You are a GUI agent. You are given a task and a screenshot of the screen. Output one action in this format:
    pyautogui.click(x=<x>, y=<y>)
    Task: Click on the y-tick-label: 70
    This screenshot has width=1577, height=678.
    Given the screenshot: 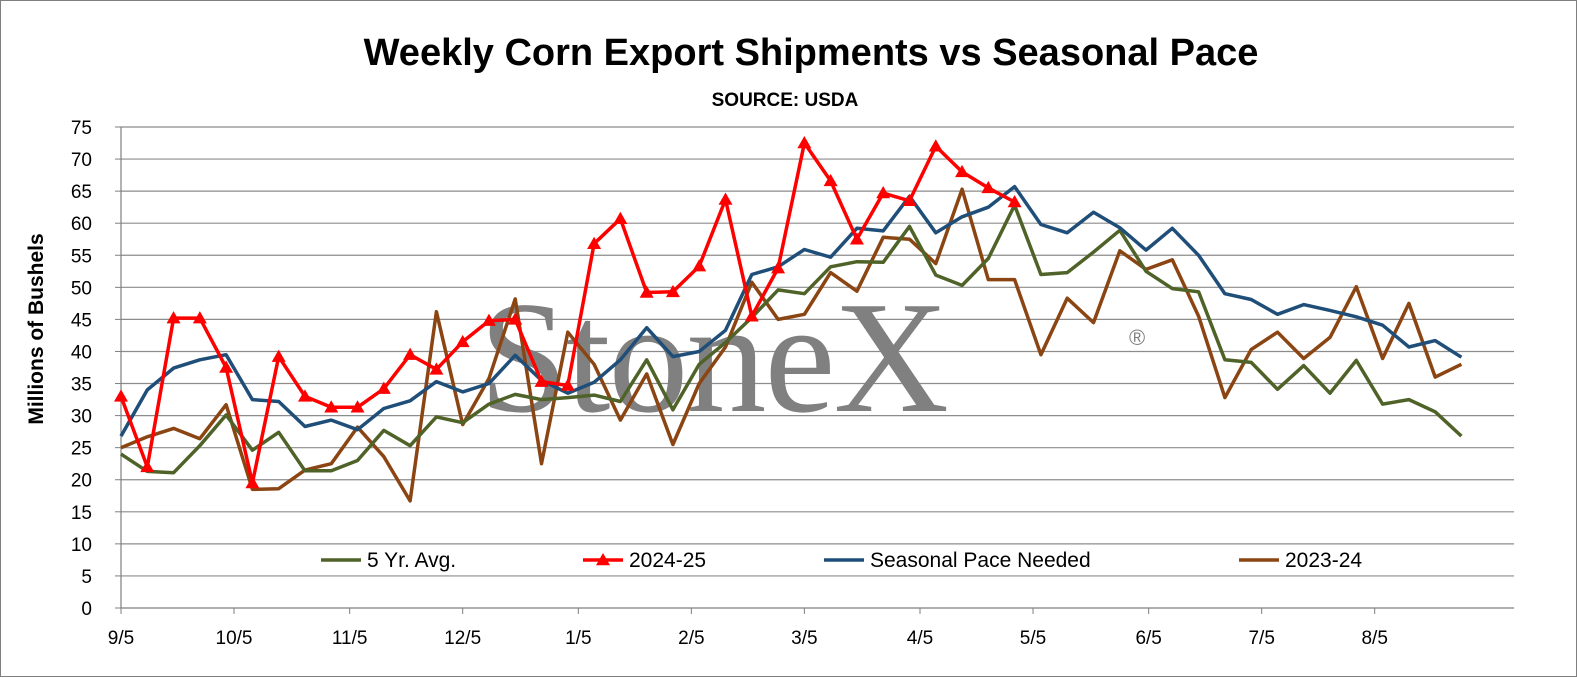 What is the action you would take?
    pyautogui.click(x=81, y=160)
    